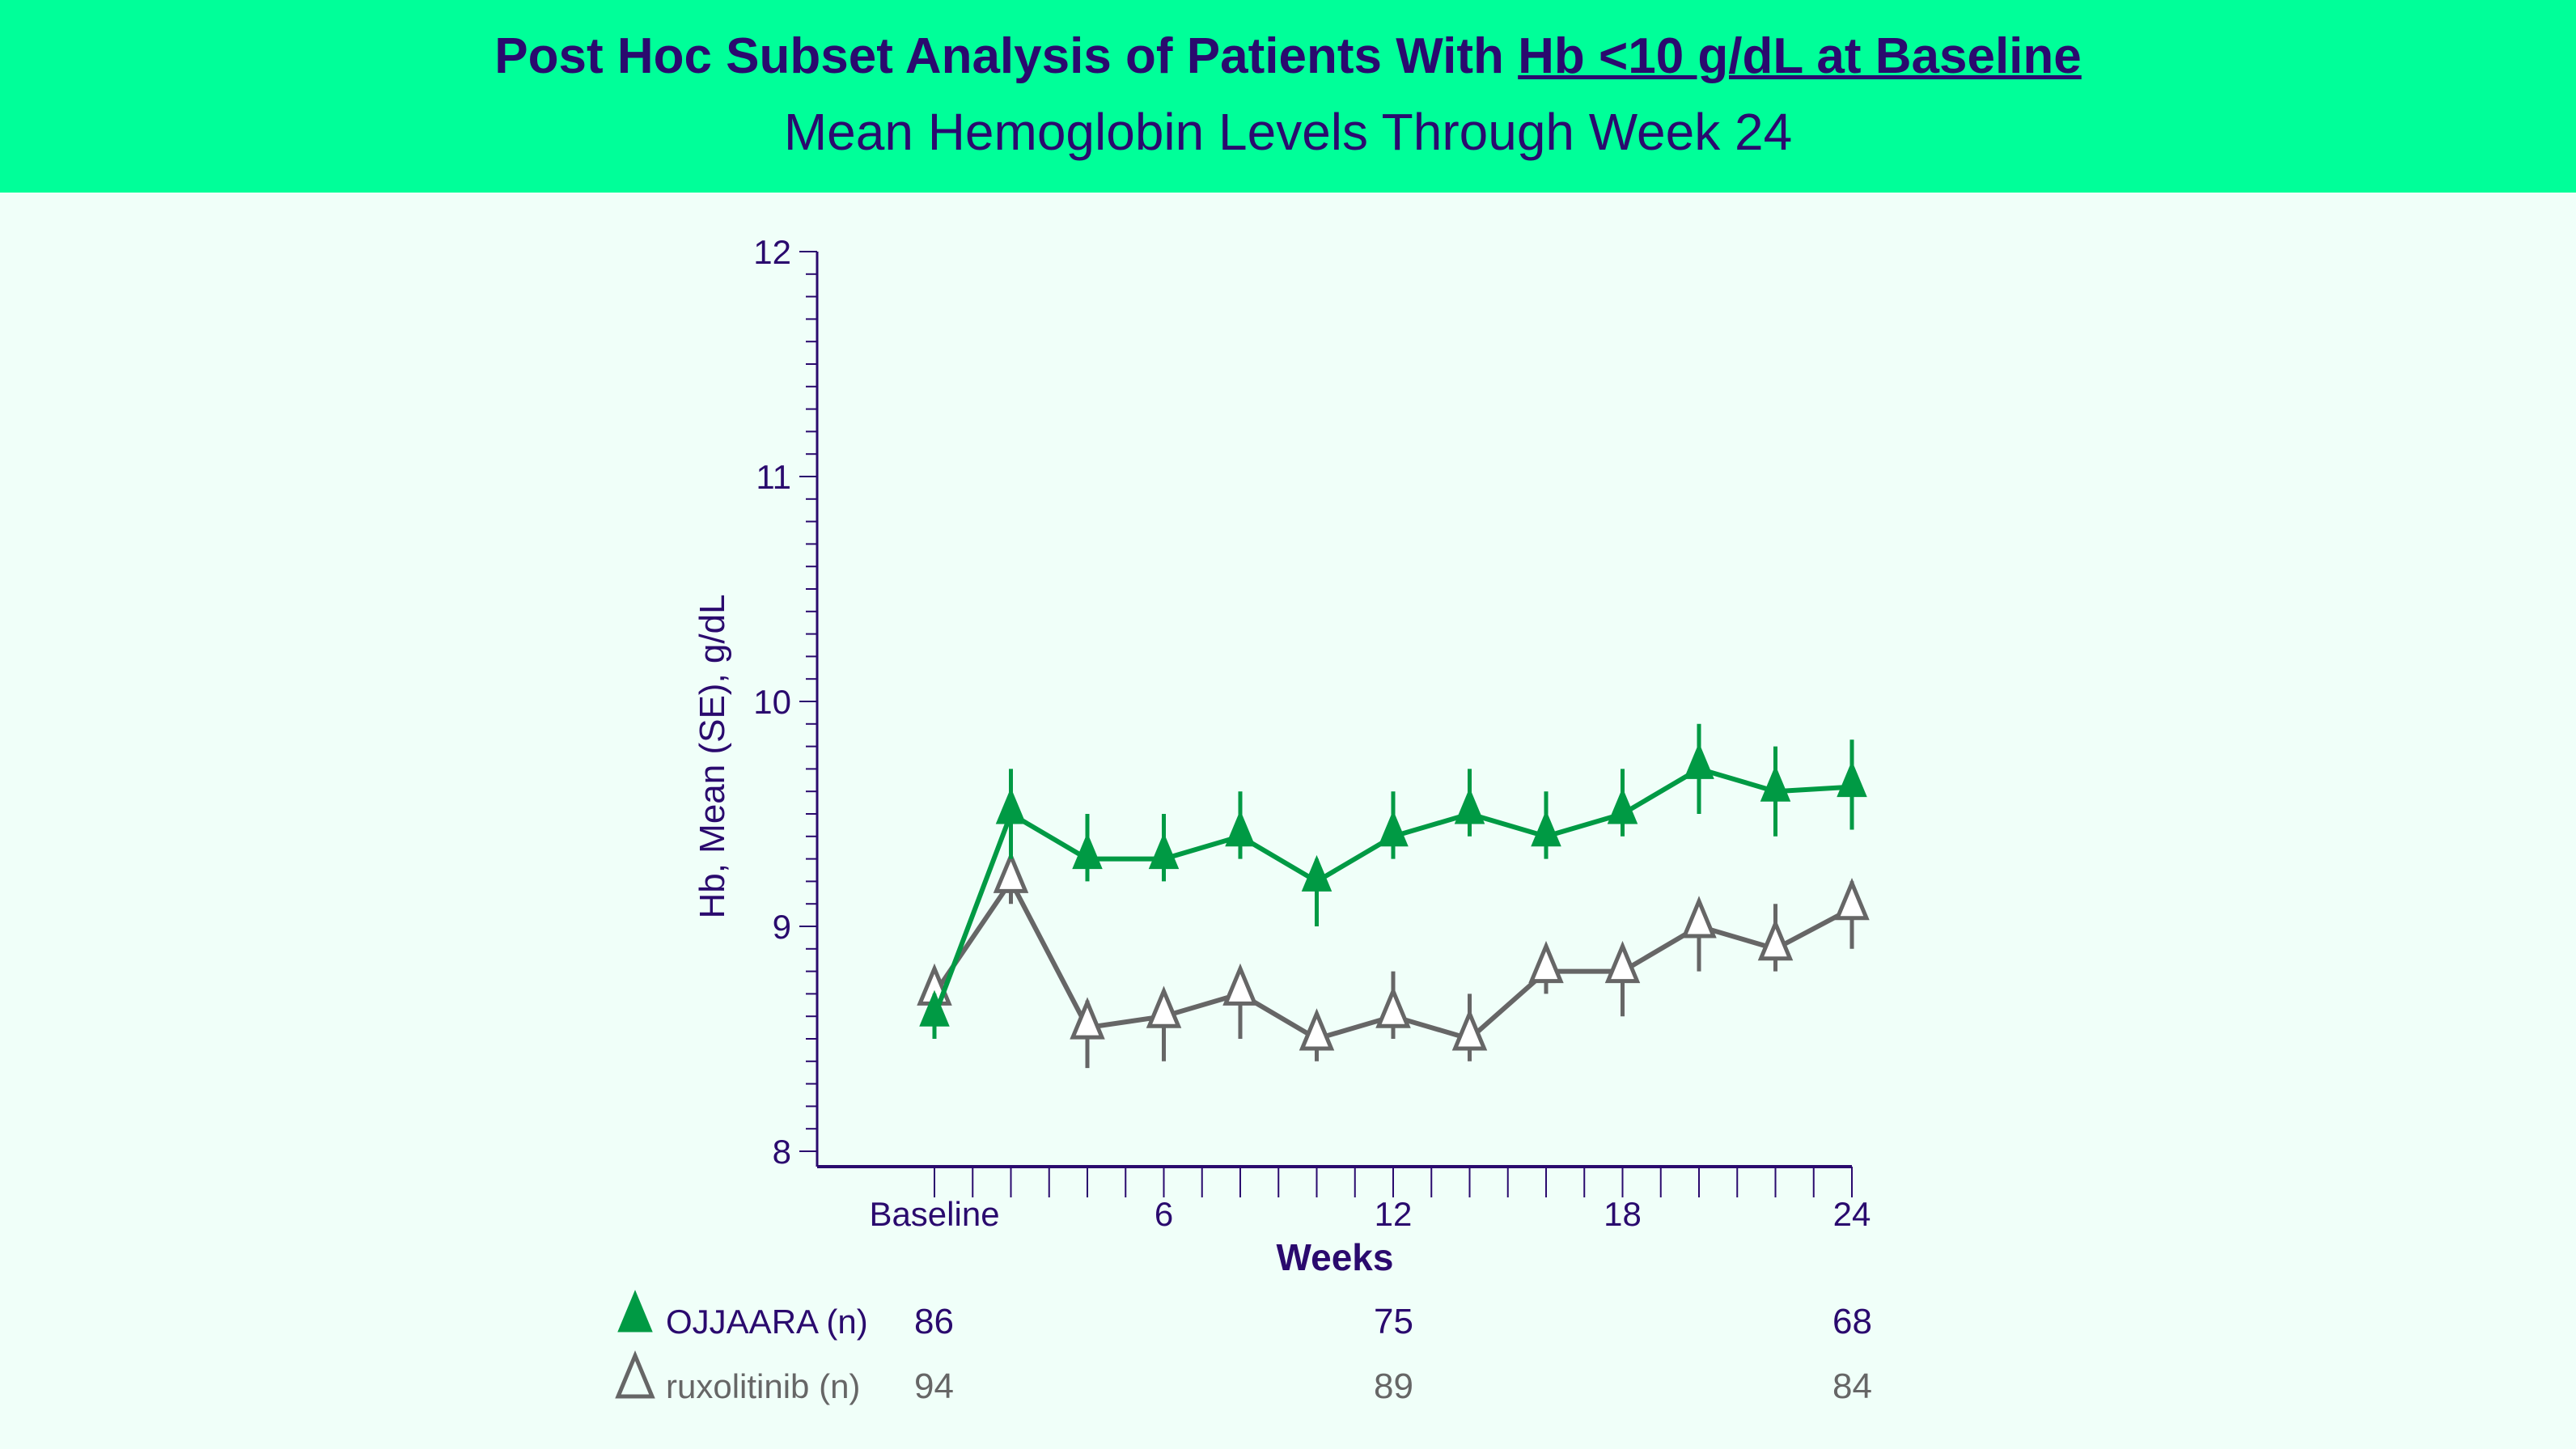 This screenshot has width=2576, height=1449. What do you see at coordinates (782, 927) in the screenshot?
I see `y-tick-label: 9` at bounding box center [782, 927].